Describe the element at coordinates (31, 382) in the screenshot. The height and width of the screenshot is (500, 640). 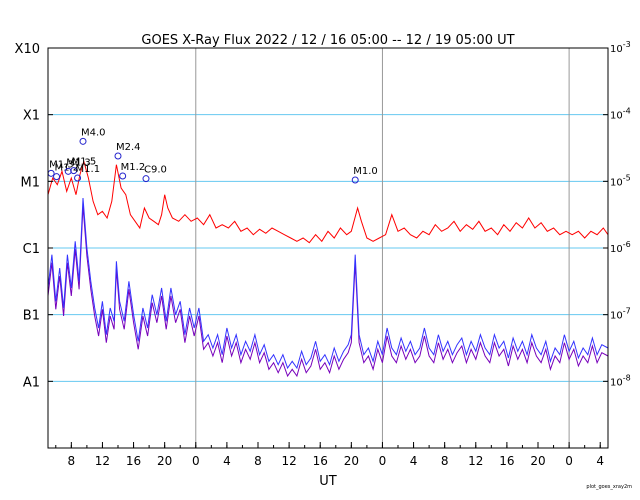
I see `flare-class-label: A1` at that location.